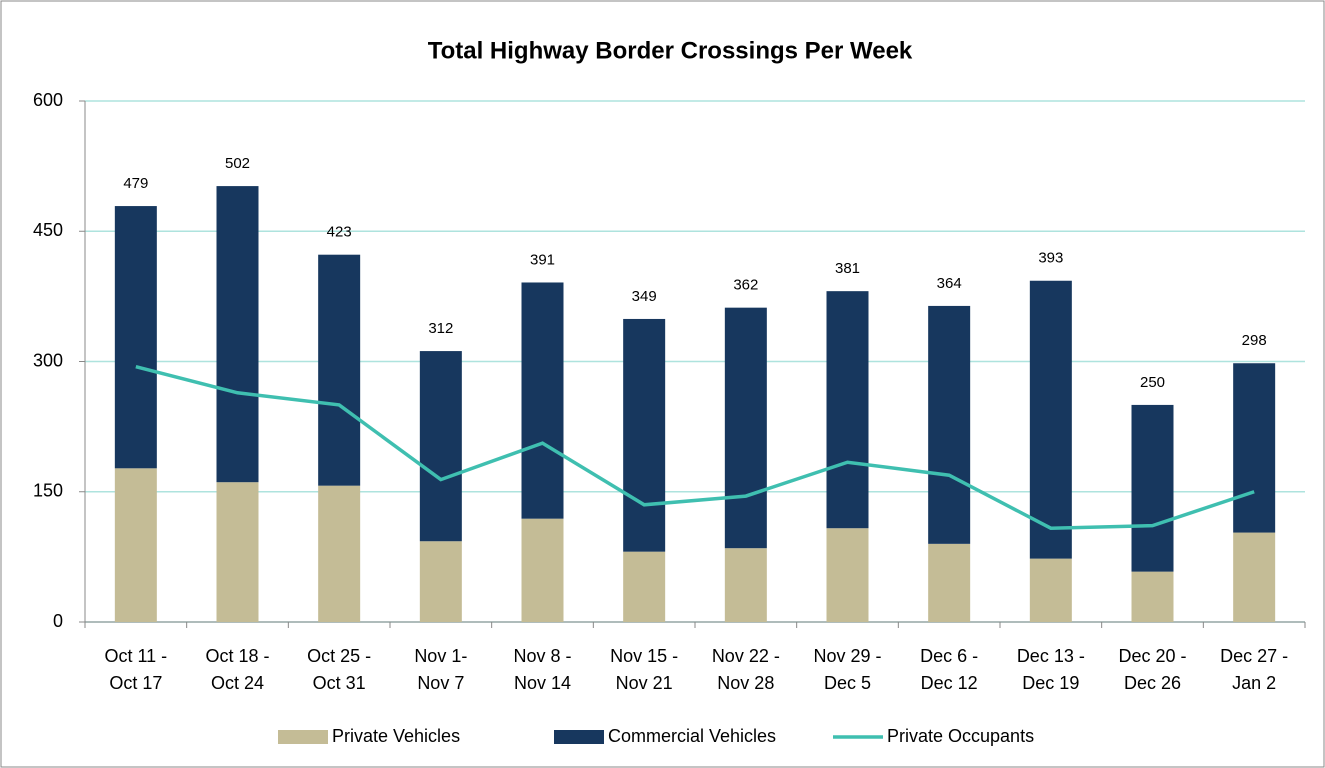  Describe the element at coordinates (745, 285) in the screenshot. I see `bar-total-label: 362` at that location.